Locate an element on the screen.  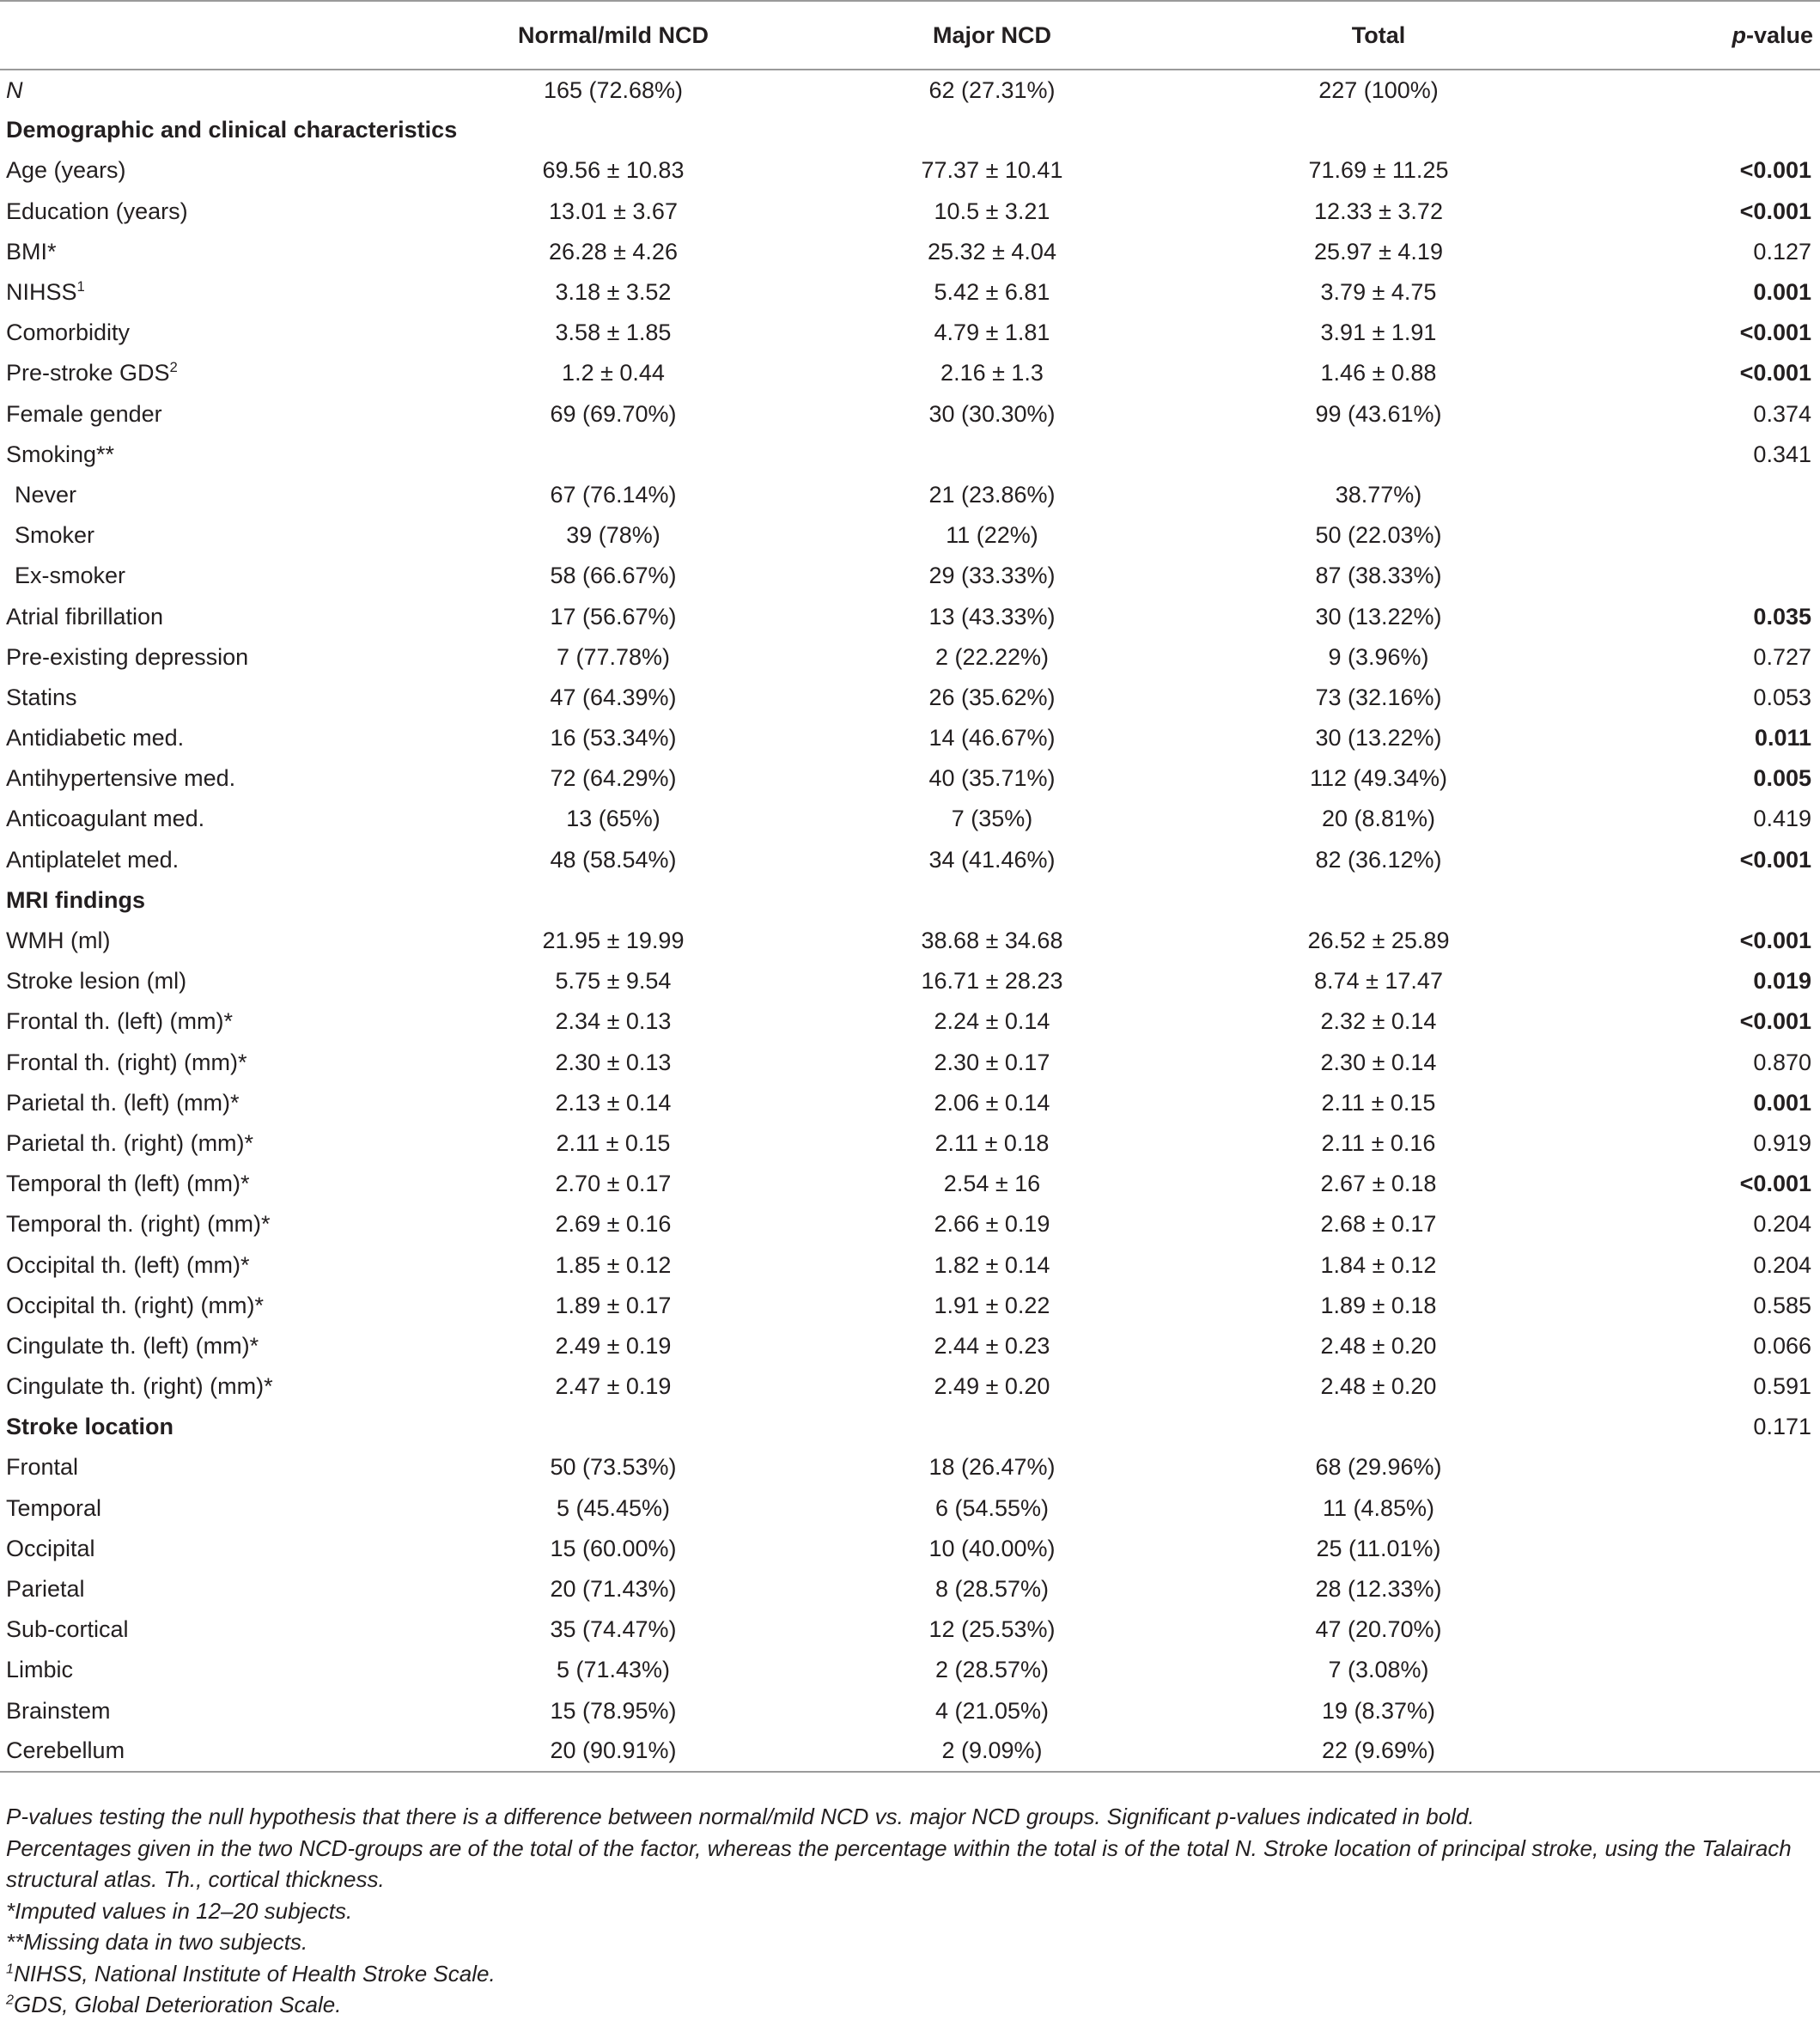
row-label-text: Antidiabetic med. is located at coordinates (95, 738).